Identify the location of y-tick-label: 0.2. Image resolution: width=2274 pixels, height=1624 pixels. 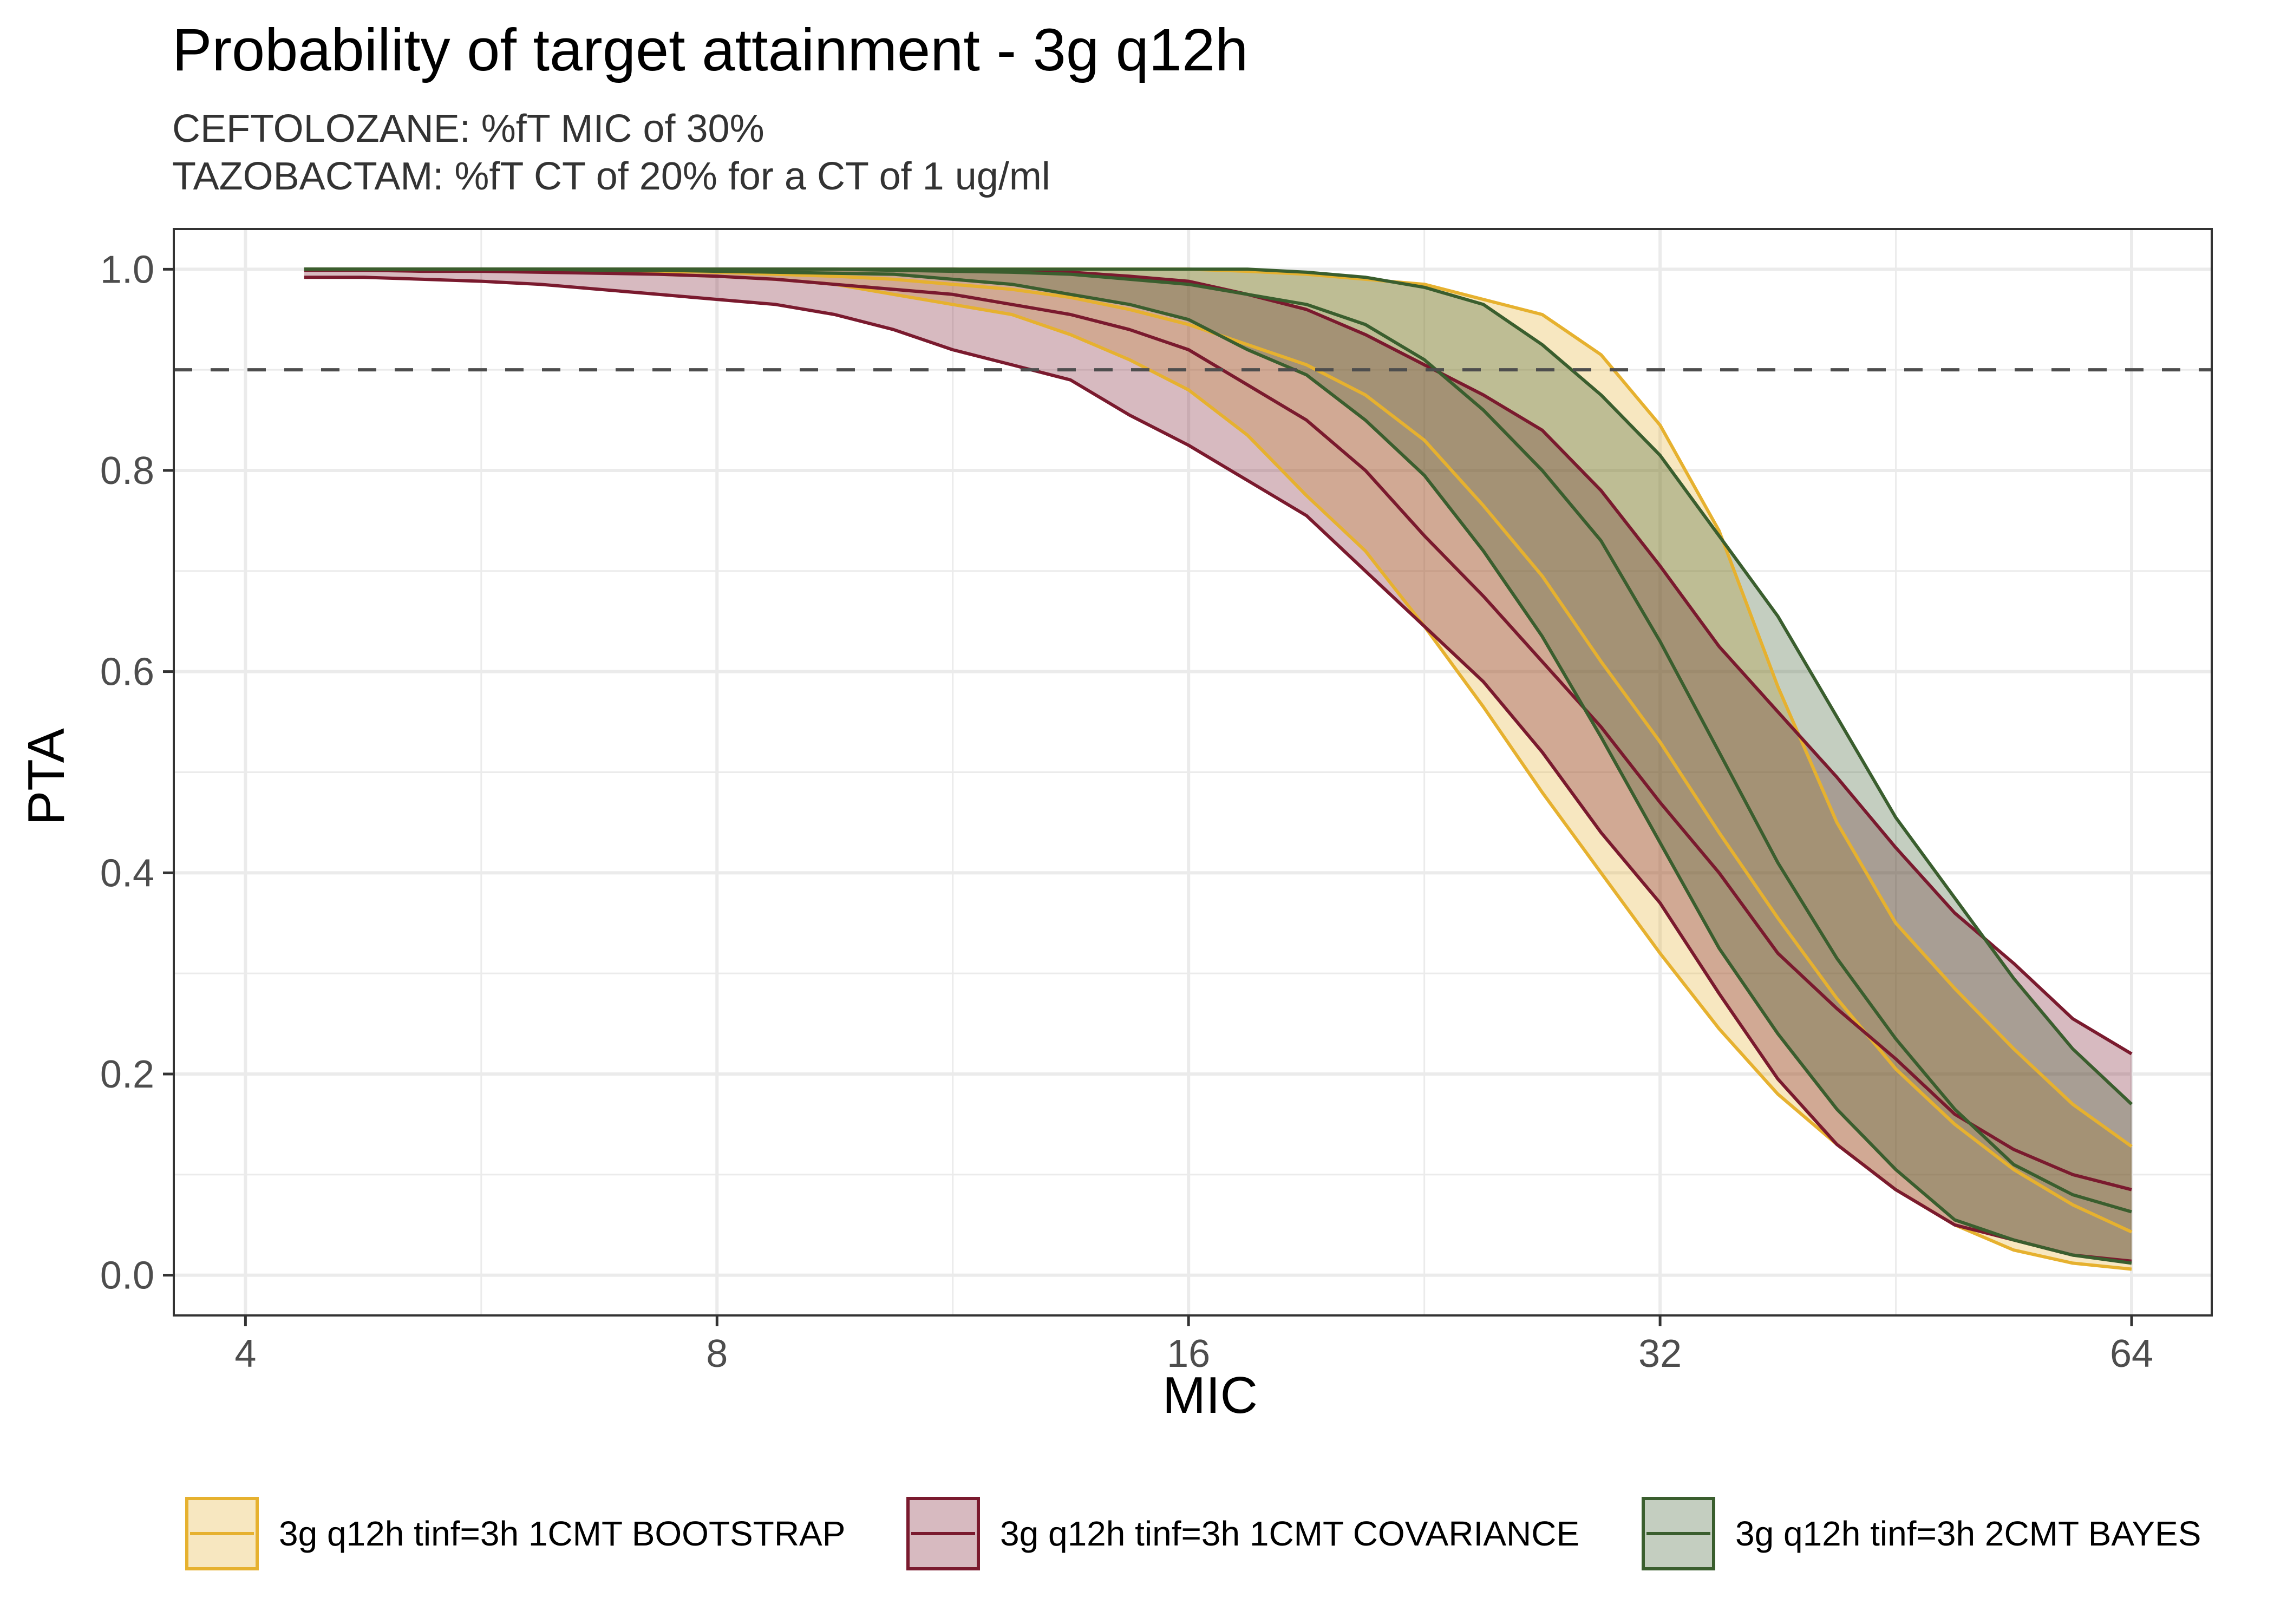
(127, 1074).